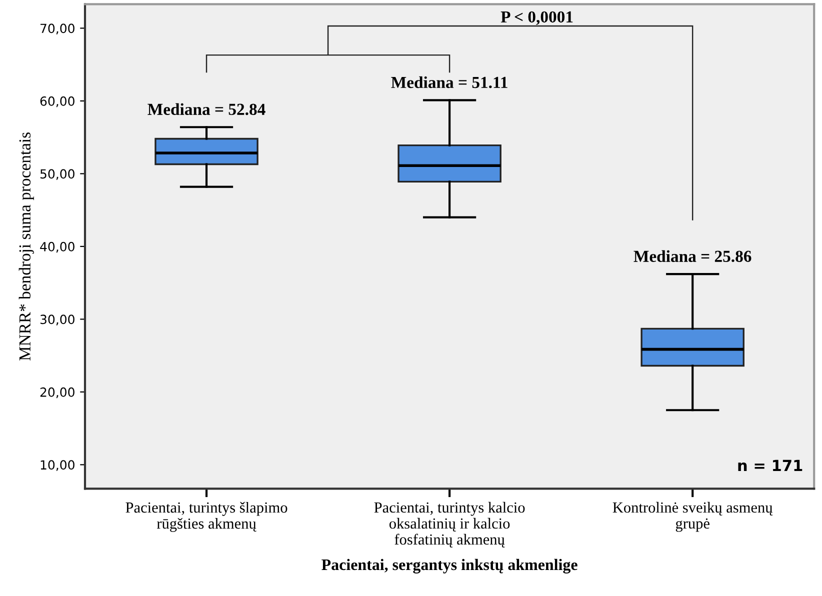 The height and width of the screenshot is (596, 822). What do you see at coordinates (692, 517) in the screenshot?
I see `x-tick-label: Kontrolinė sveikų asmenų grupė` at bounding box center [692, 517].